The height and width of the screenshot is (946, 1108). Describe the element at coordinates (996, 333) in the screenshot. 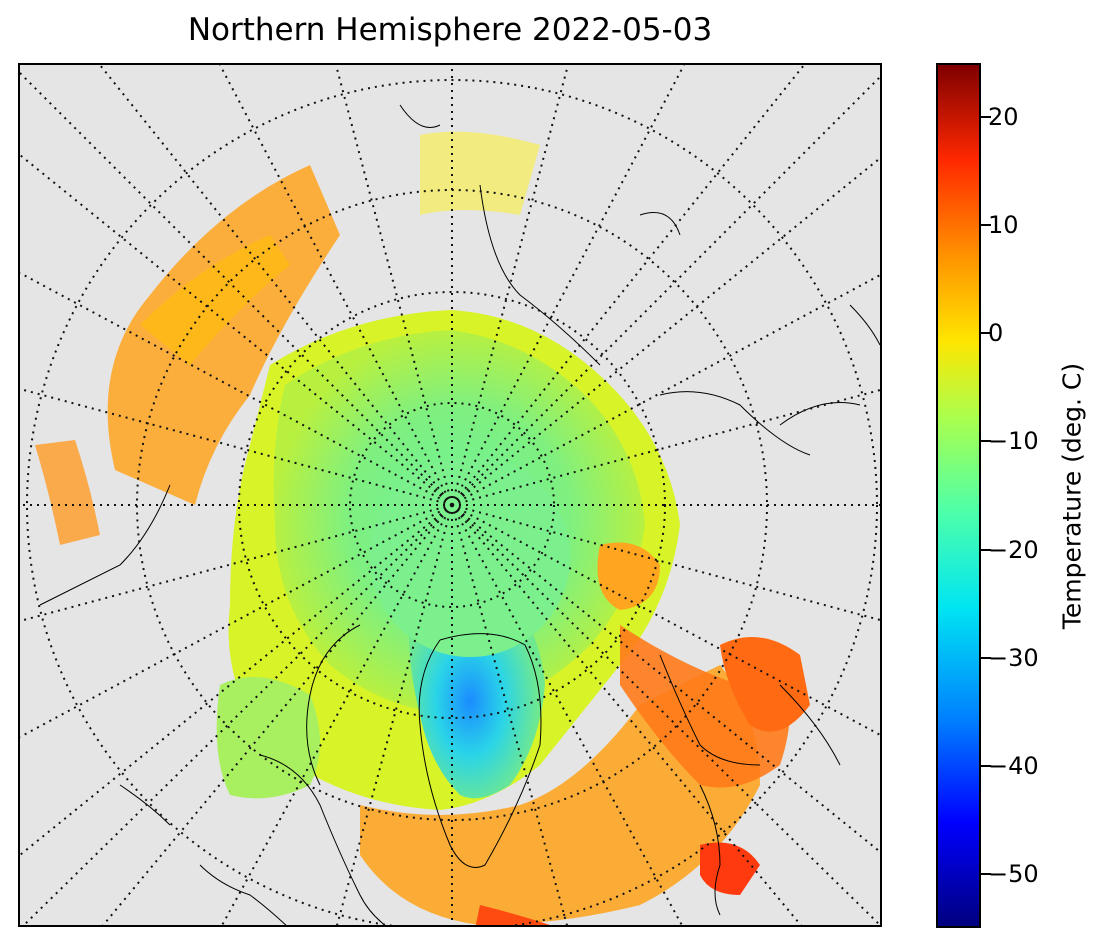

I see `colorbar-tick-label: 0` at that location.